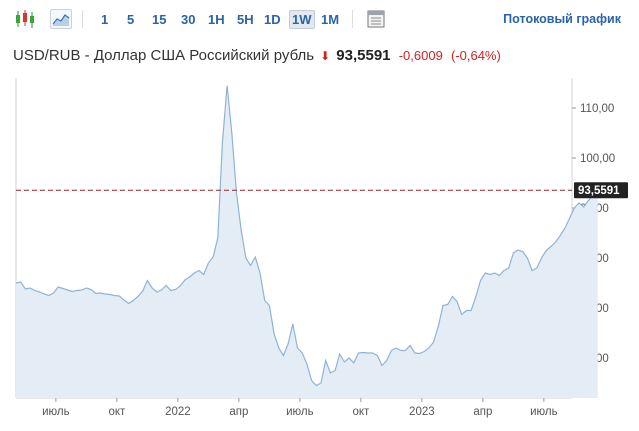  I want to click on timeframe-1: 1, so click(105, 19).